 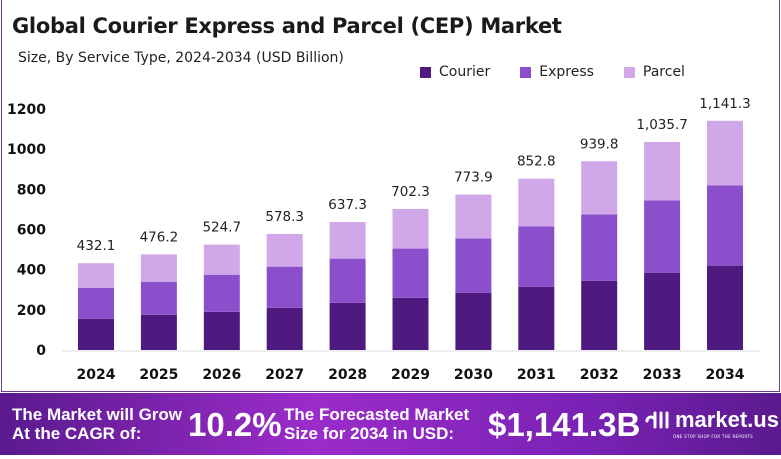 I want to click on forecast-label-line: The Forecasted Market, so click(x=377, y=414).